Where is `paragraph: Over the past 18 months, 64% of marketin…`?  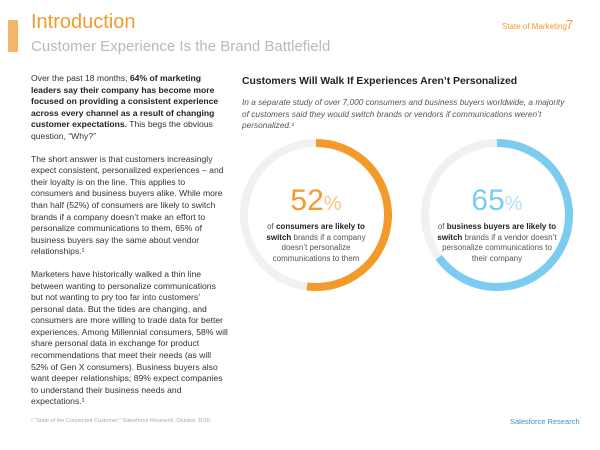 paragraph: Over the past 18 months, 64% of marketin… is located at coordinates (130, 108).